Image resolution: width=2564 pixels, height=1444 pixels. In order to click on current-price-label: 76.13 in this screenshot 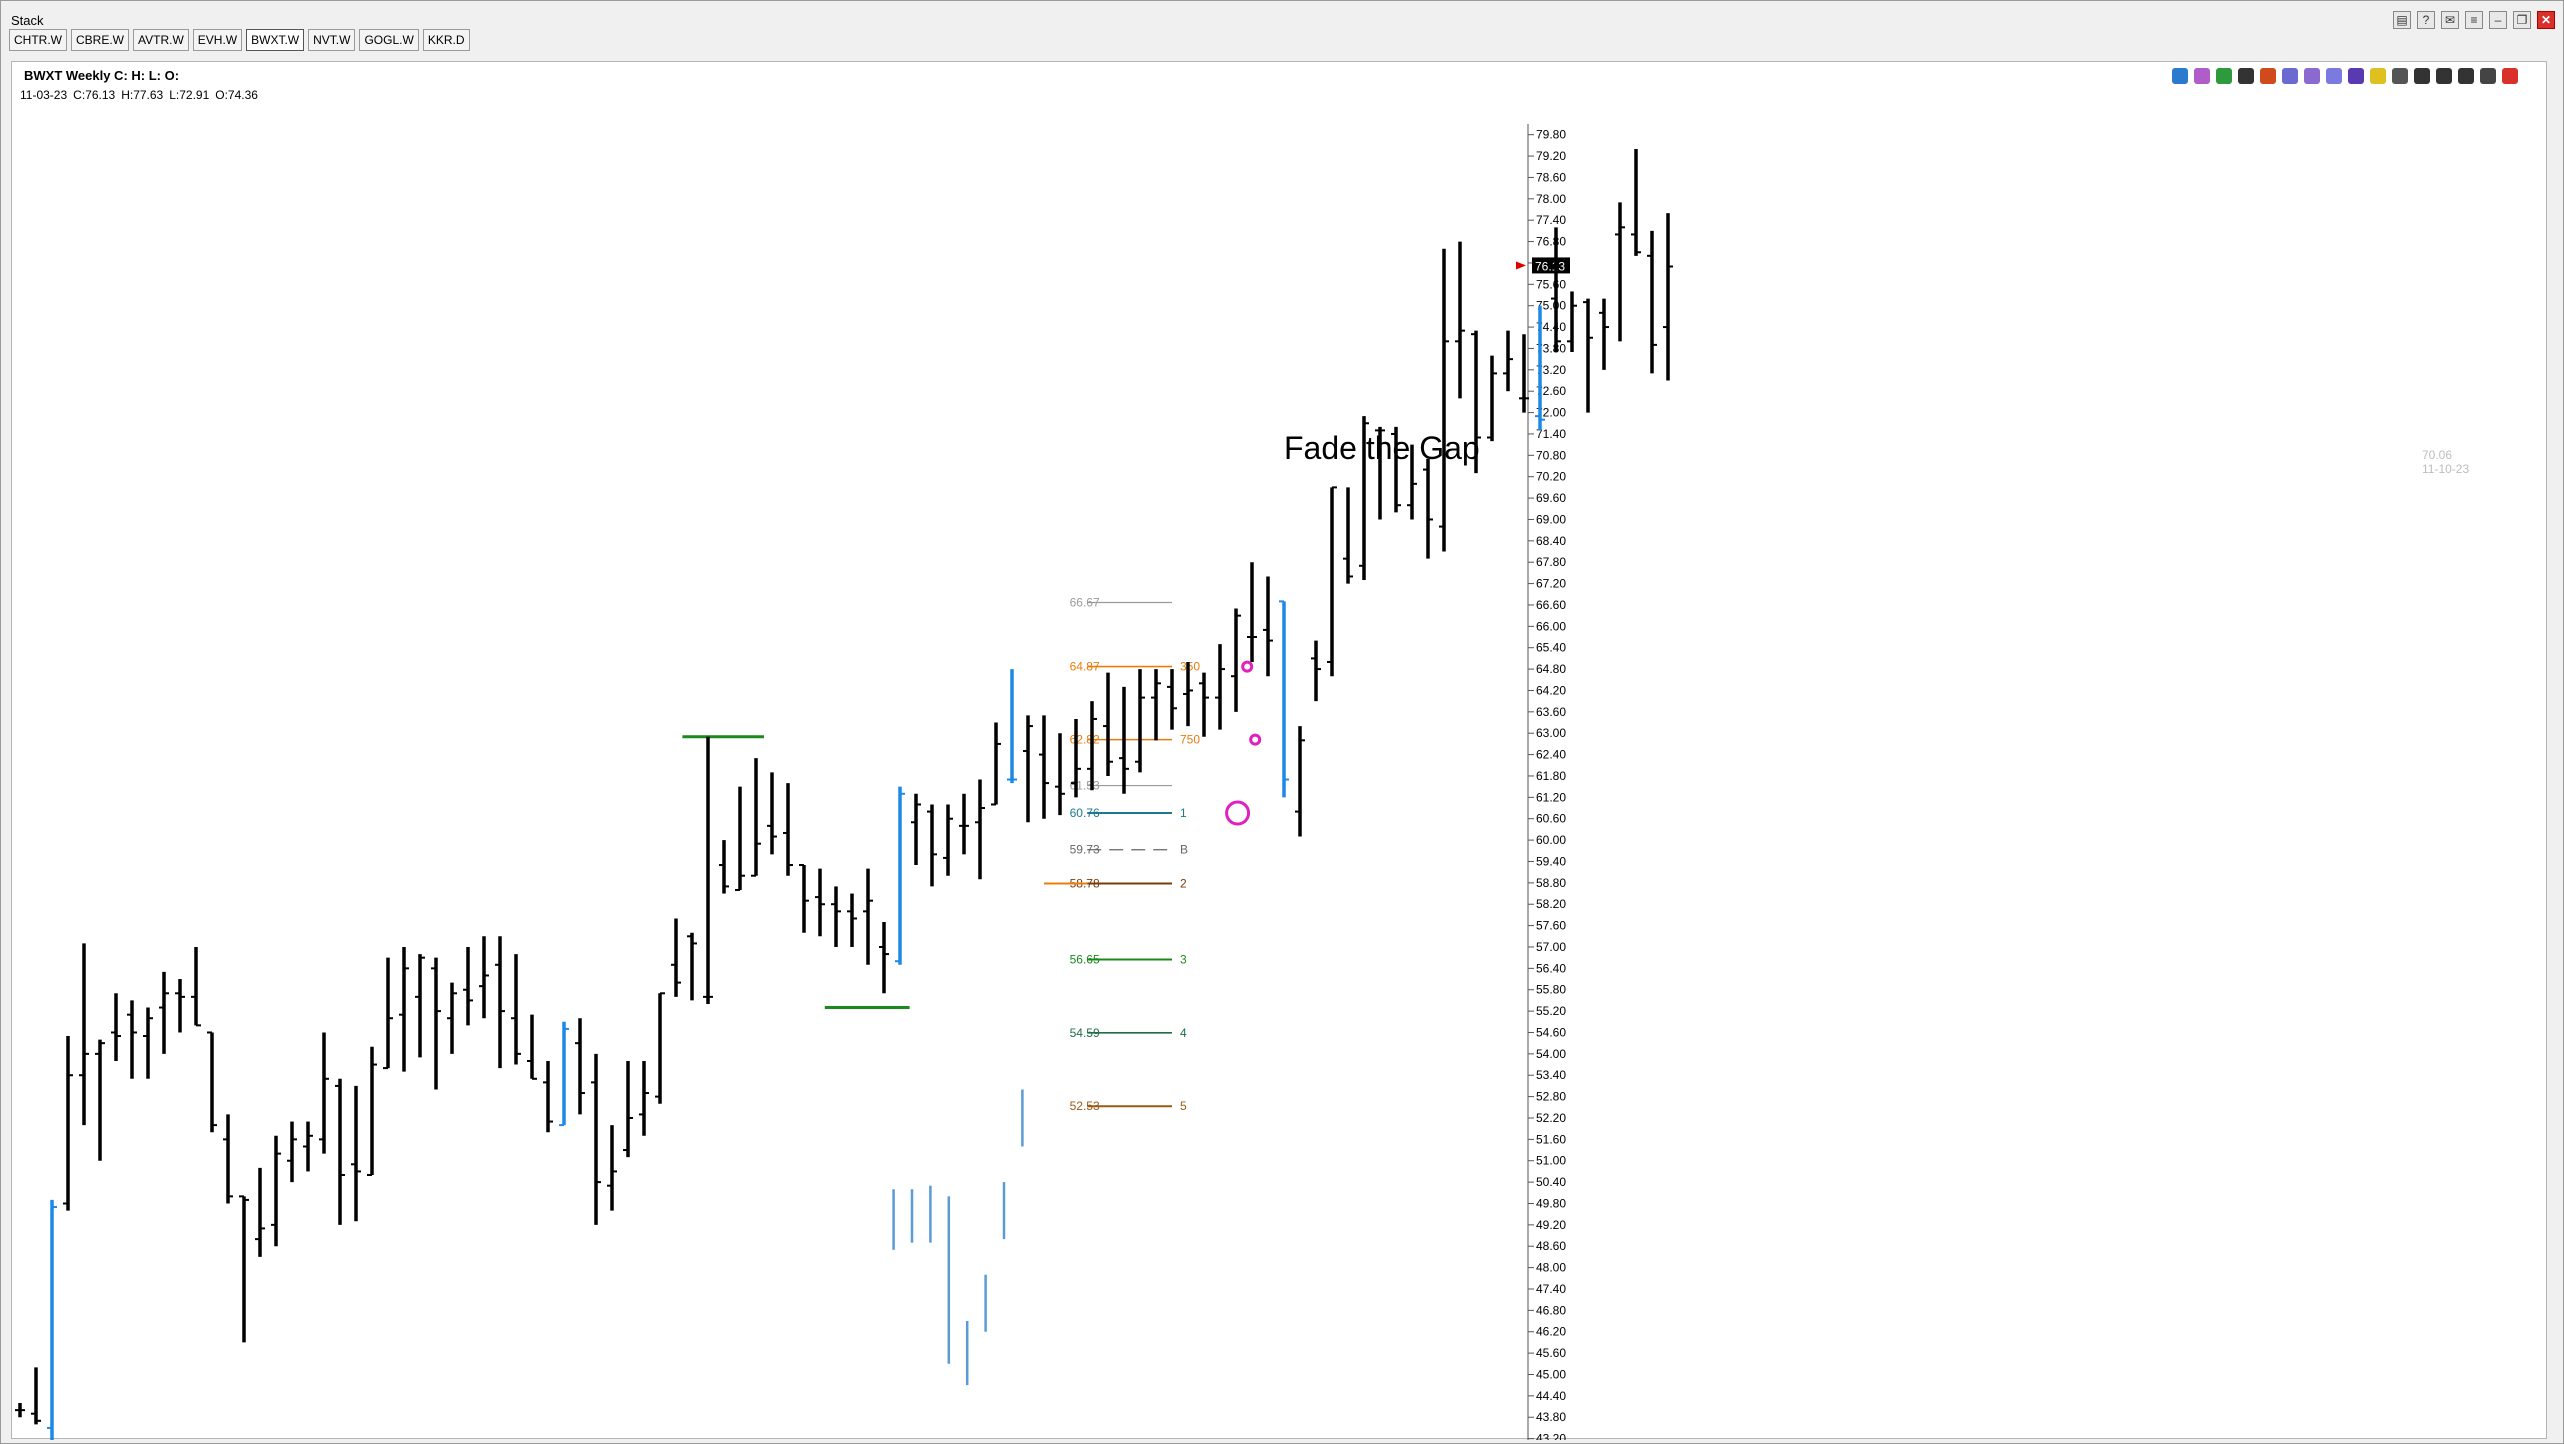, I will do `click(1550, 266)`.